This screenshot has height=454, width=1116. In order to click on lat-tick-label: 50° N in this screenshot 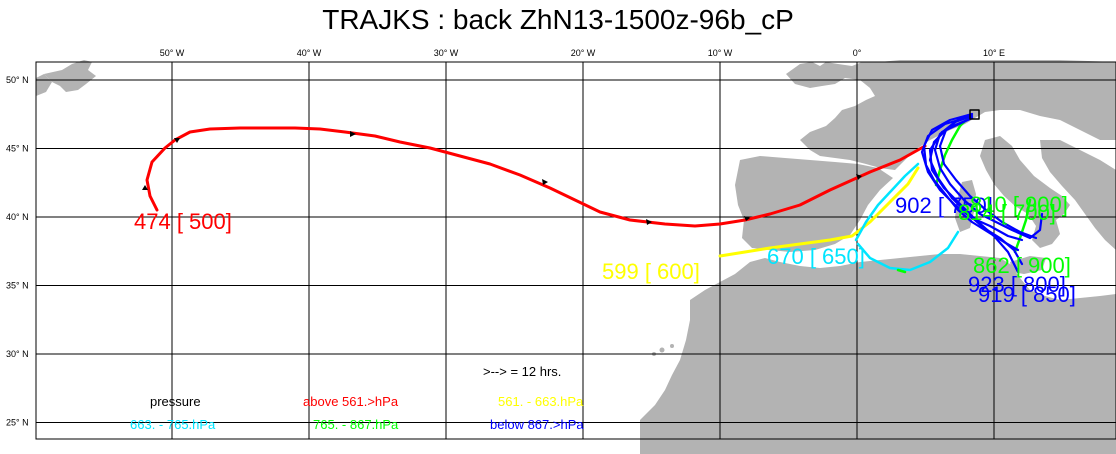, I will do `click(17, 80)`.